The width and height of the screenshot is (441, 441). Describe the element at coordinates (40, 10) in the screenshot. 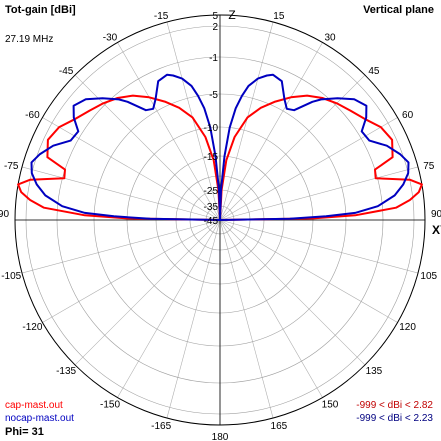

I see `chart-title: Tot-gain [dBi]` at that location.